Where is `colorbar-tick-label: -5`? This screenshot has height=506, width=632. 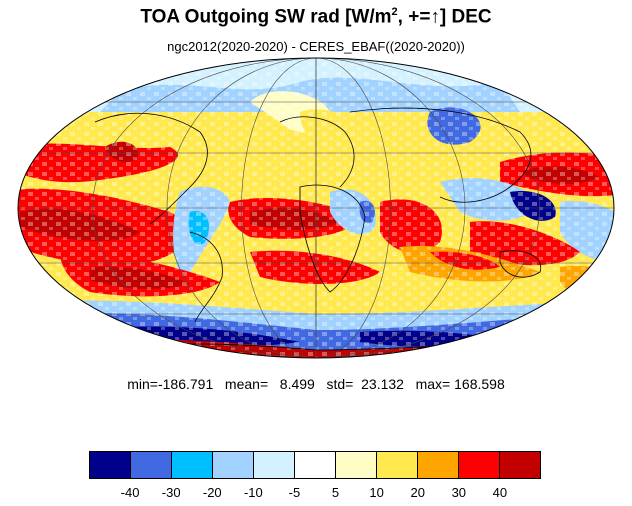
colorbar-tick-label: -5 is located at coordinates (294, 492).